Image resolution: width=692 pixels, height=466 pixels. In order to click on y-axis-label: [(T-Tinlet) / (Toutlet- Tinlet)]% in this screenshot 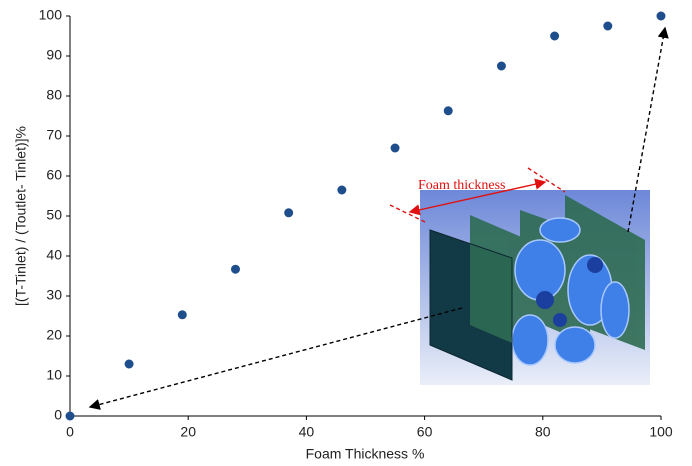, I will do `click(21, 216)`.